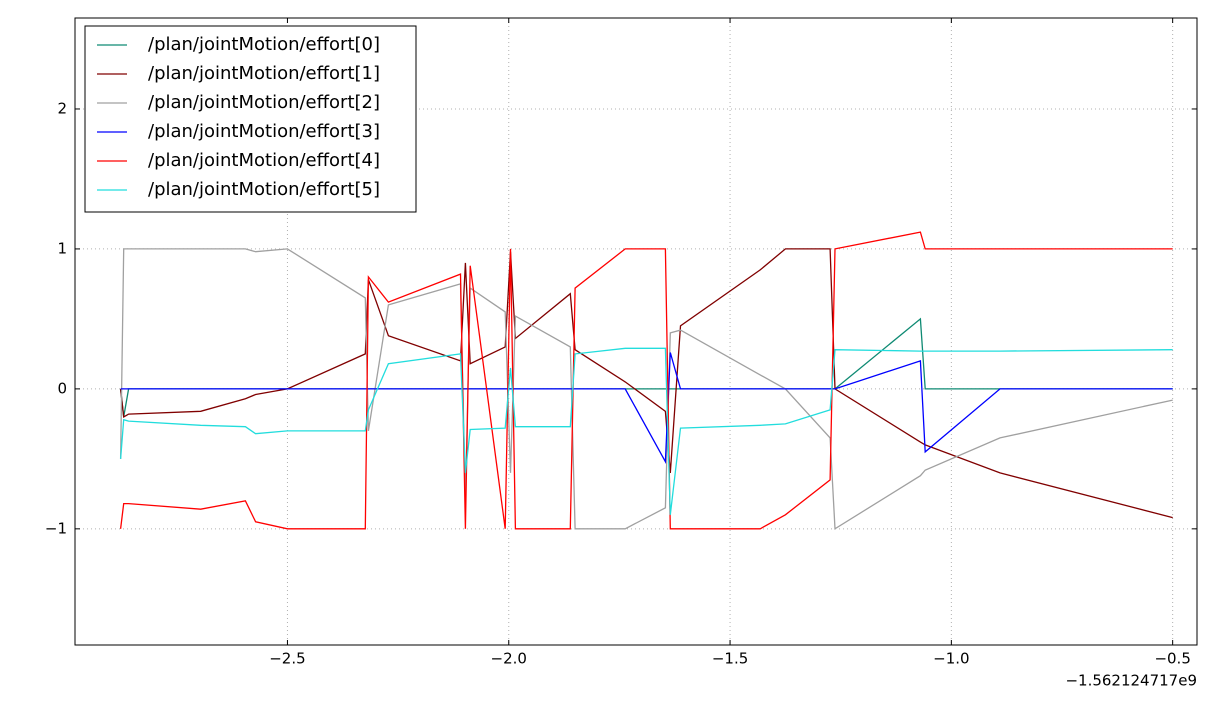  Describe the element at coordinates (264, 160) in the screenshot. I see `legend-label: /plan/jointMotion/effort[4]` at that location.